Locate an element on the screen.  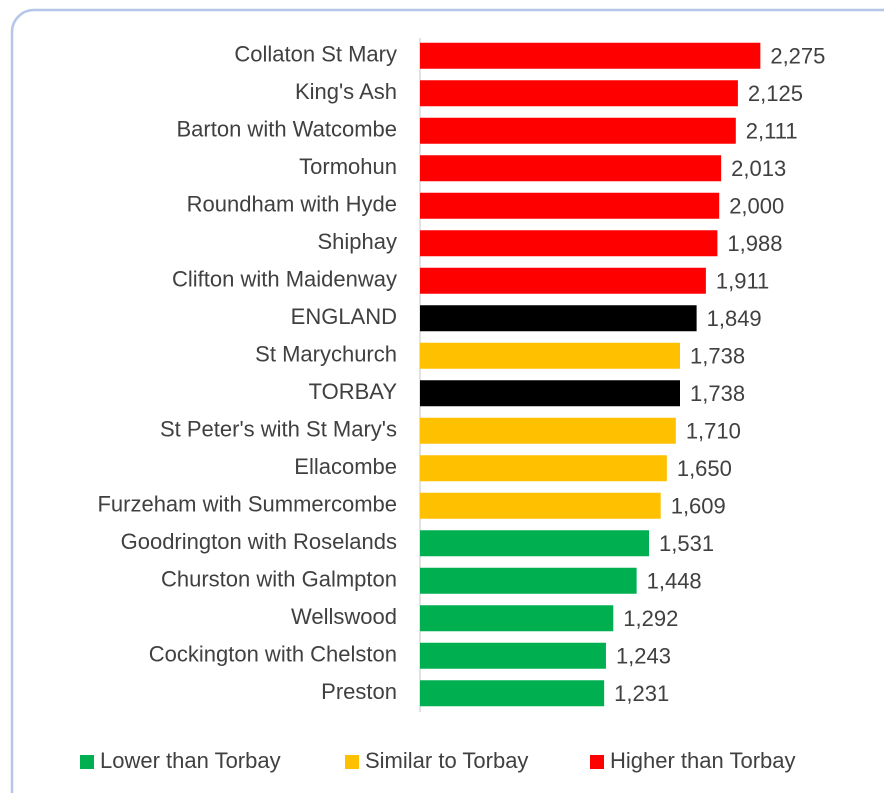
category-label: Clifton with Maidenway is located at coordinates (284, 279).